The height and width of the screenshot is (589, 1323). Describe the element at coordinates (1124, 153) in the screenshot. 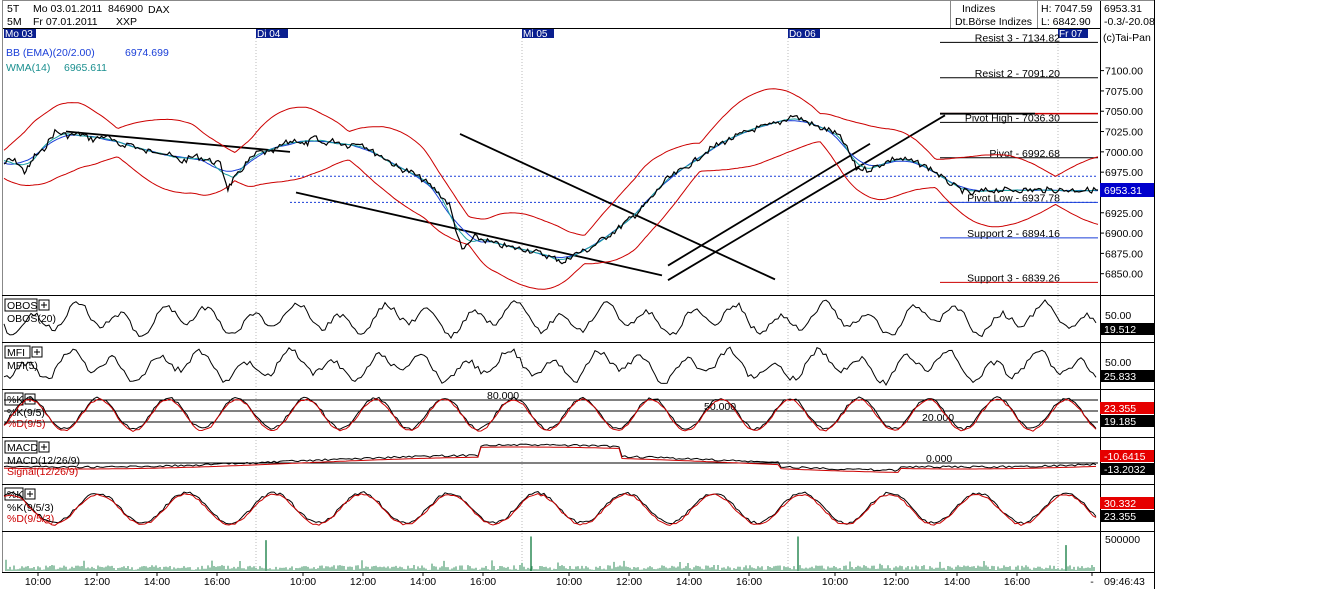

I see `y-tick-label: 7000.00` at that location.